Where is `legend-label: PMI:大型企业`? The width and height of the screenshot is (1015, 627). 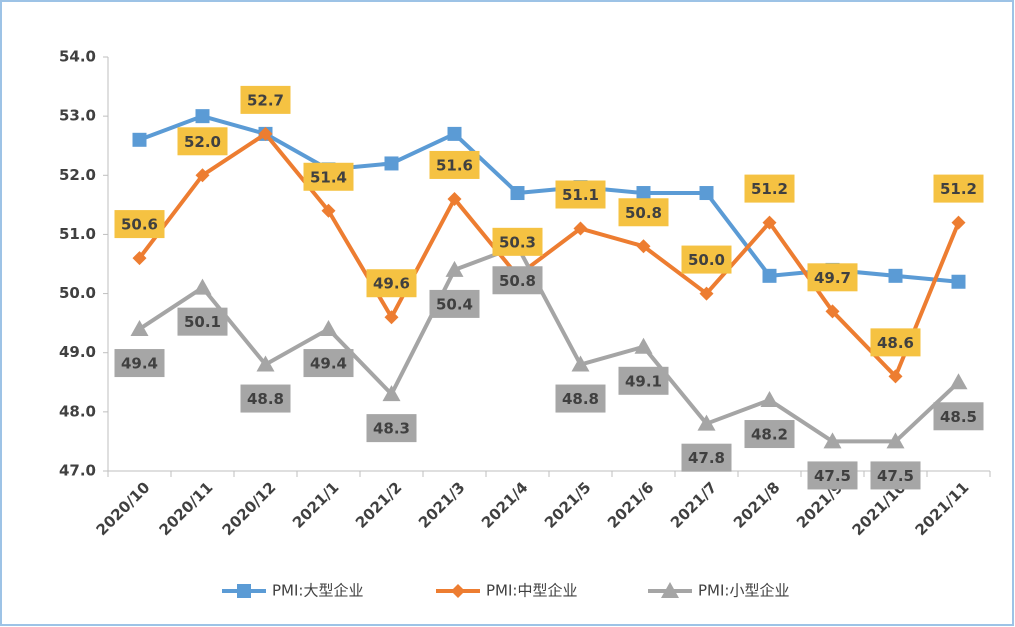 legend-label: PMI:大型企业 is located at coordinates (317, 591).